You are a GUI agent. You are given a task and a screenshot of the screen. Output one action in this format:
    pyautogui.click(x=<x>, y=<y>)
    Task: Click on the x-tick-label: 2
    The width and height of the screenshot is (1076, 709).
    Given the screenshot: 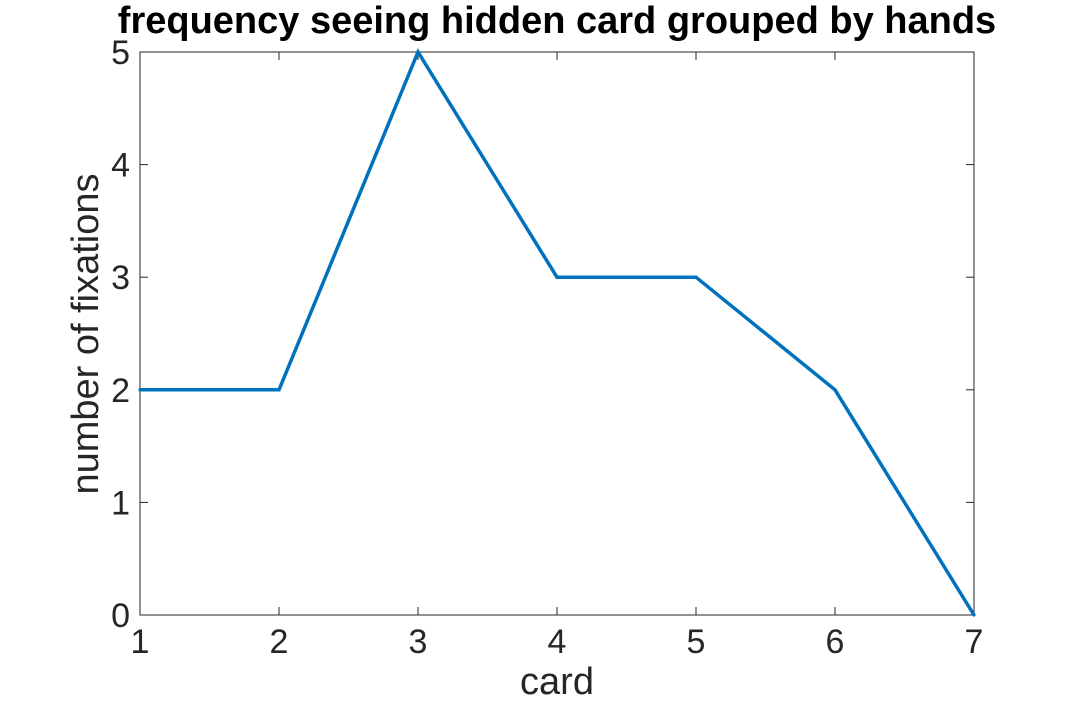 What is the action you would take?
    pyautogui.click(x=279, y=642)
    